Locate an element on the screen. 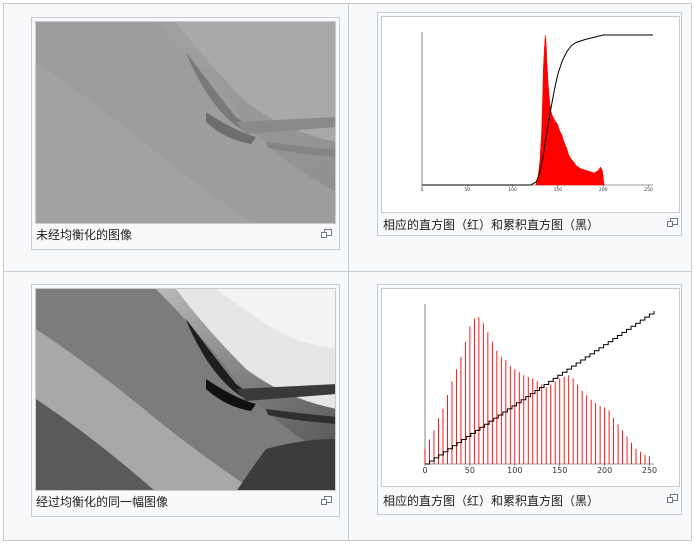 This screenshot has width=694, height=544. caption-original-image: 未经均衡化的图像 is located at coordinates (84, 235).